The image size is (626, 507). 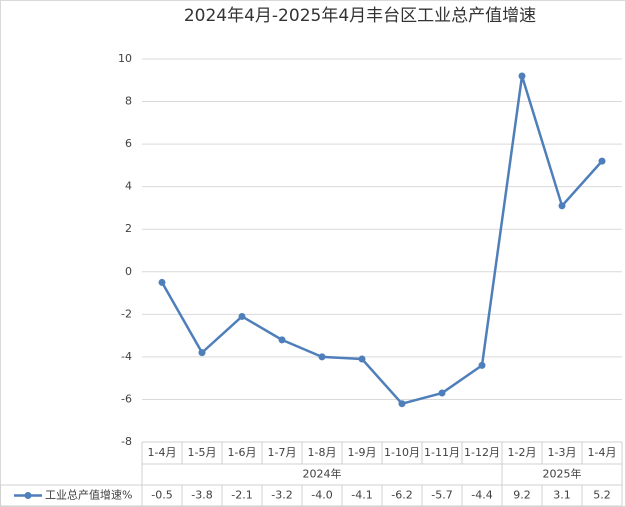 What do you see at coordinates (128, 186) in the screenshot?
I see `y-tick-label: 4` at bounding box center [128, 186].